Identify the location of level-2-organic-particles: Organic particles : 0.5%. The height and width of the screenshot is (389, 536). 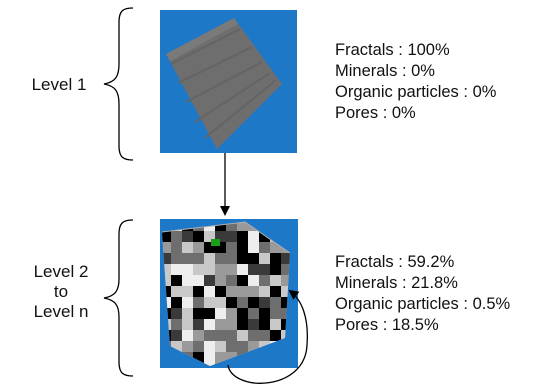
(423, 304).